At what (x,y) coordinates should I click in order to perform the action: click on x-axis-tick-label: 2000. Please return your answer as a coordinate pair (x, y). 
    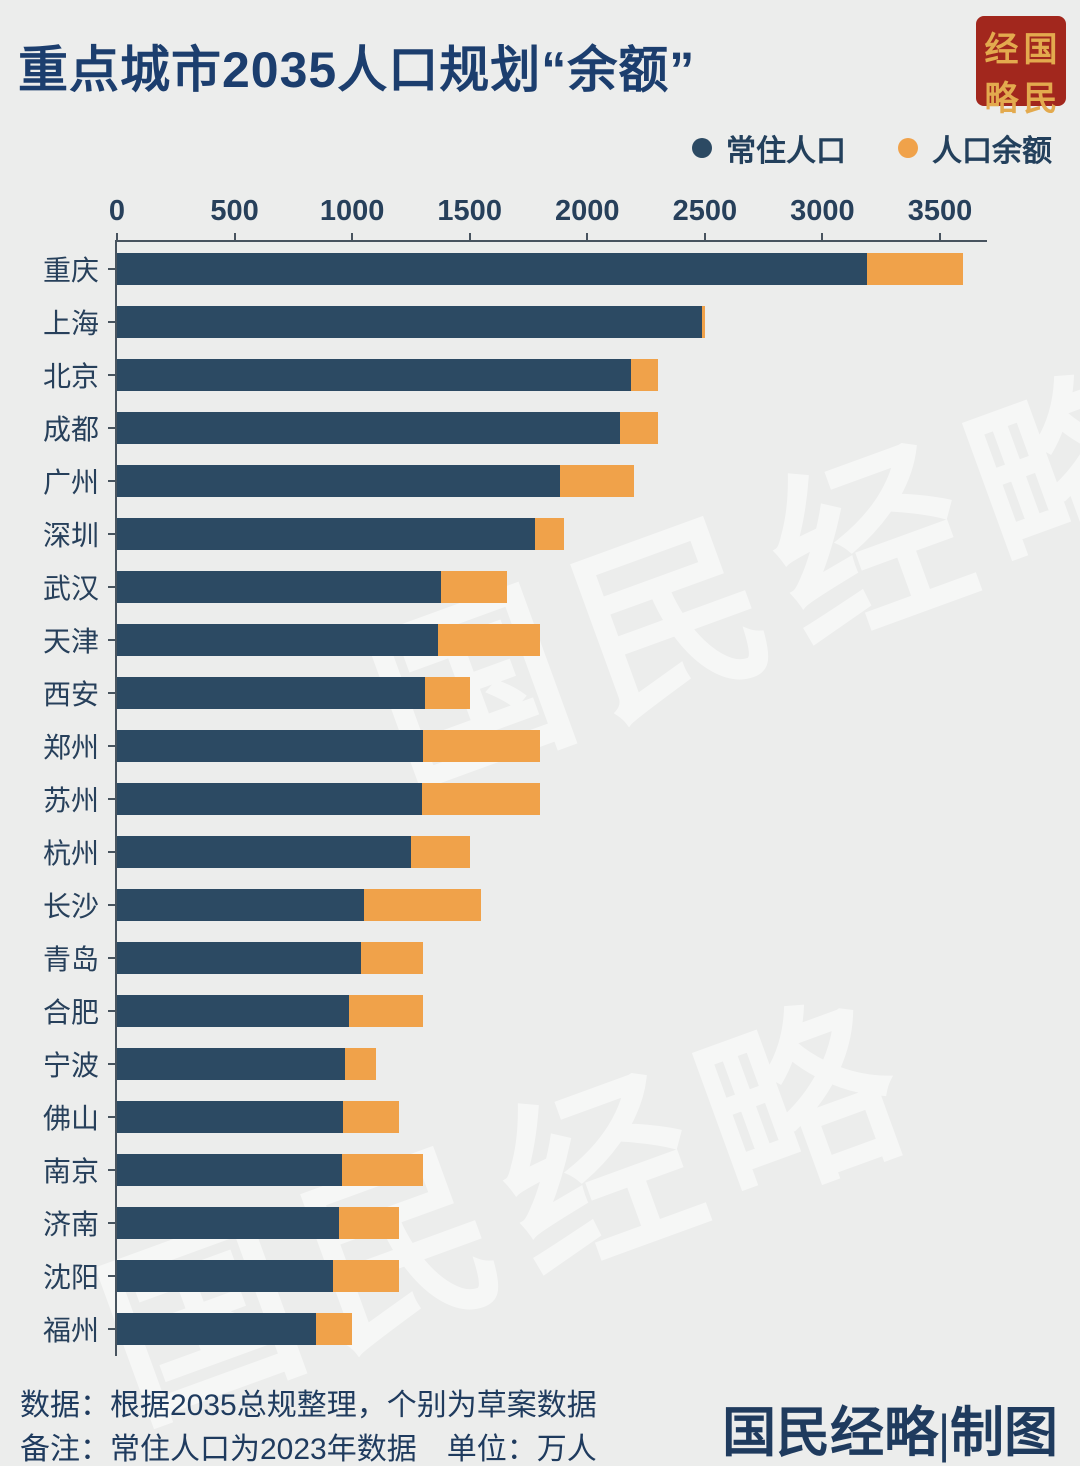
    Looking at the image, I should click on (587, 211).